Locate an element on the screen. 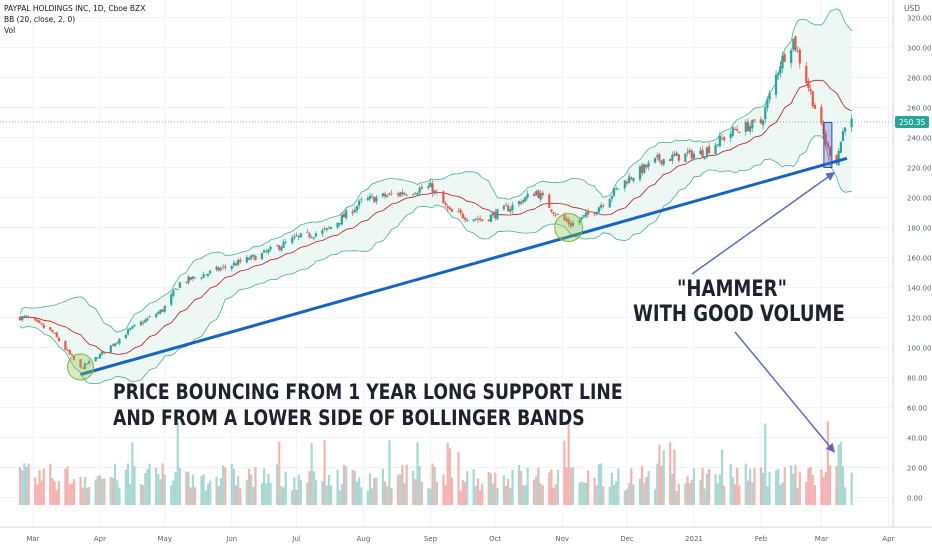 This screenshot has width=932, height=550. time-tick-label: Apr is located at coordinates (100, 539).